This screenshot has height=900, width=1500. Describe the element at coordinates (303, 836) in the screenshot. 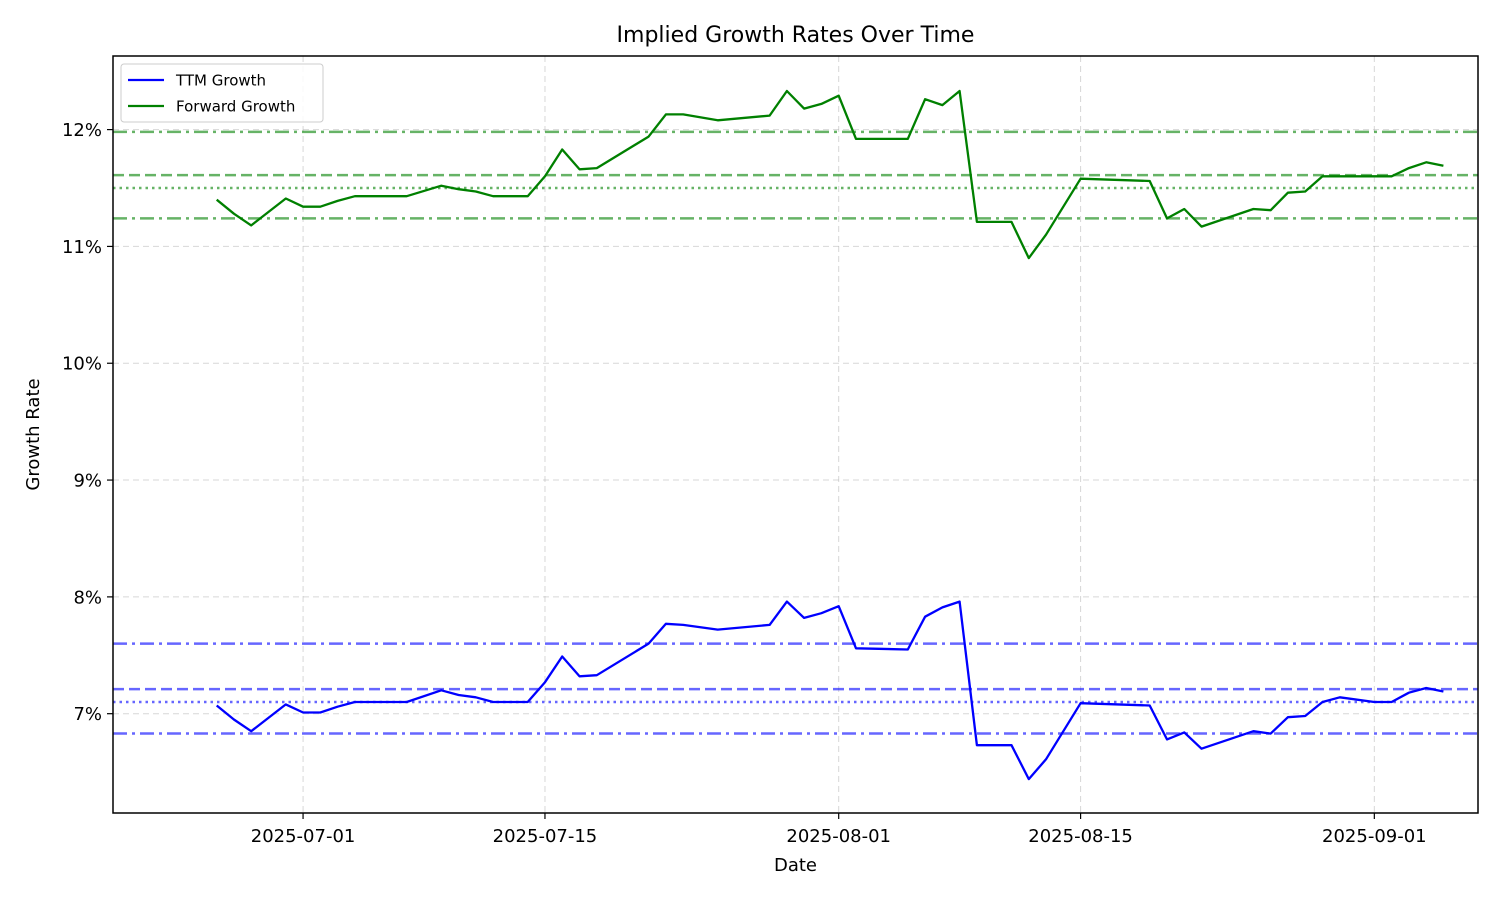

I see `x-tick-label: 2025-07-01` at that location.